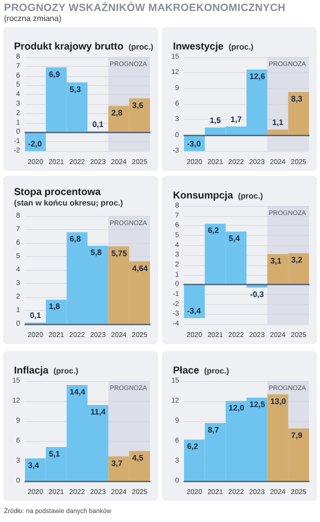 Image resolution: width=320 pixels, height=522 pixels. I want to click on data-label: 3,4, so click(34, 465).